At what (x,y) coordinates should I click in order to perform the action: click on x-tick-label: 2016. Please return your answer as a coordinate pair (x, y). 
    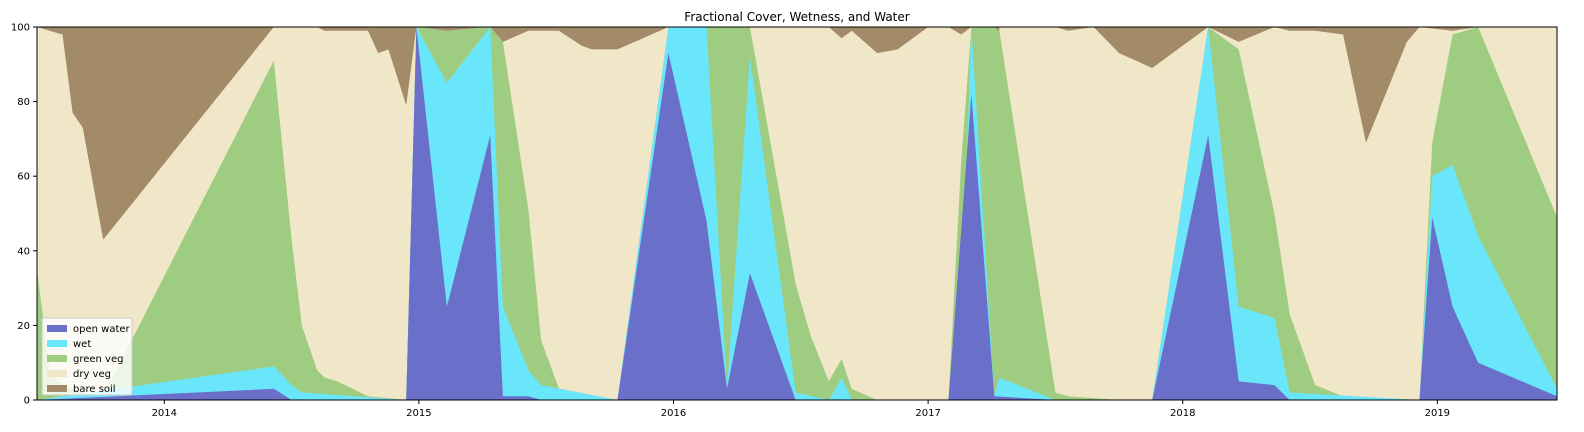
    Looking at the image, I should click on (673, 413).